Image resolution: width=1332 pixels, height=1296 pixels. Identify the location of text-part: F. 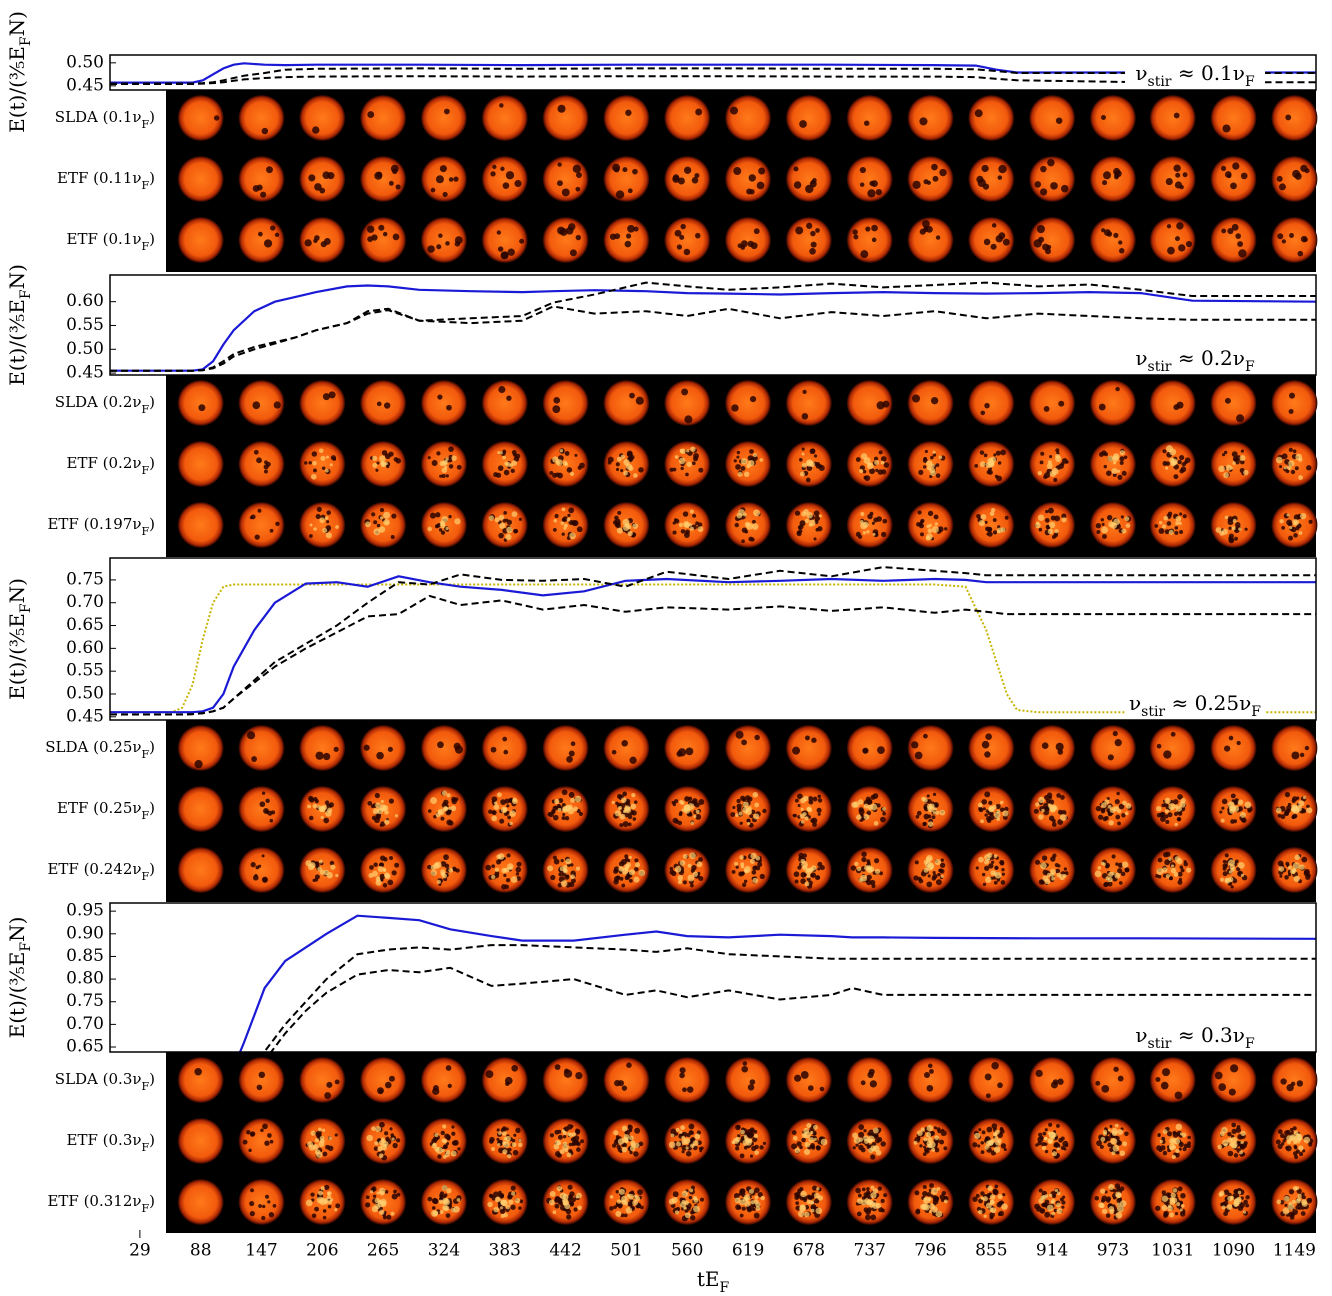
(1256, 712).